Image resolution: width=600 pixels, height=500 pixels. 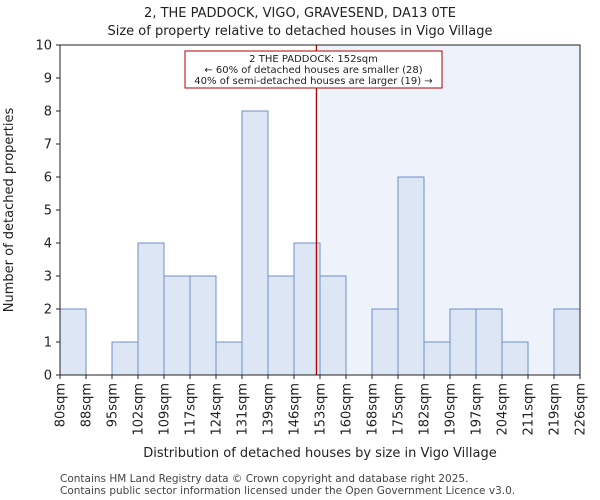 What do you see at coordinates (113, 405) in the screenshot?
I see `x-tick-label: 95sqm` at bounding box center [113, 405].